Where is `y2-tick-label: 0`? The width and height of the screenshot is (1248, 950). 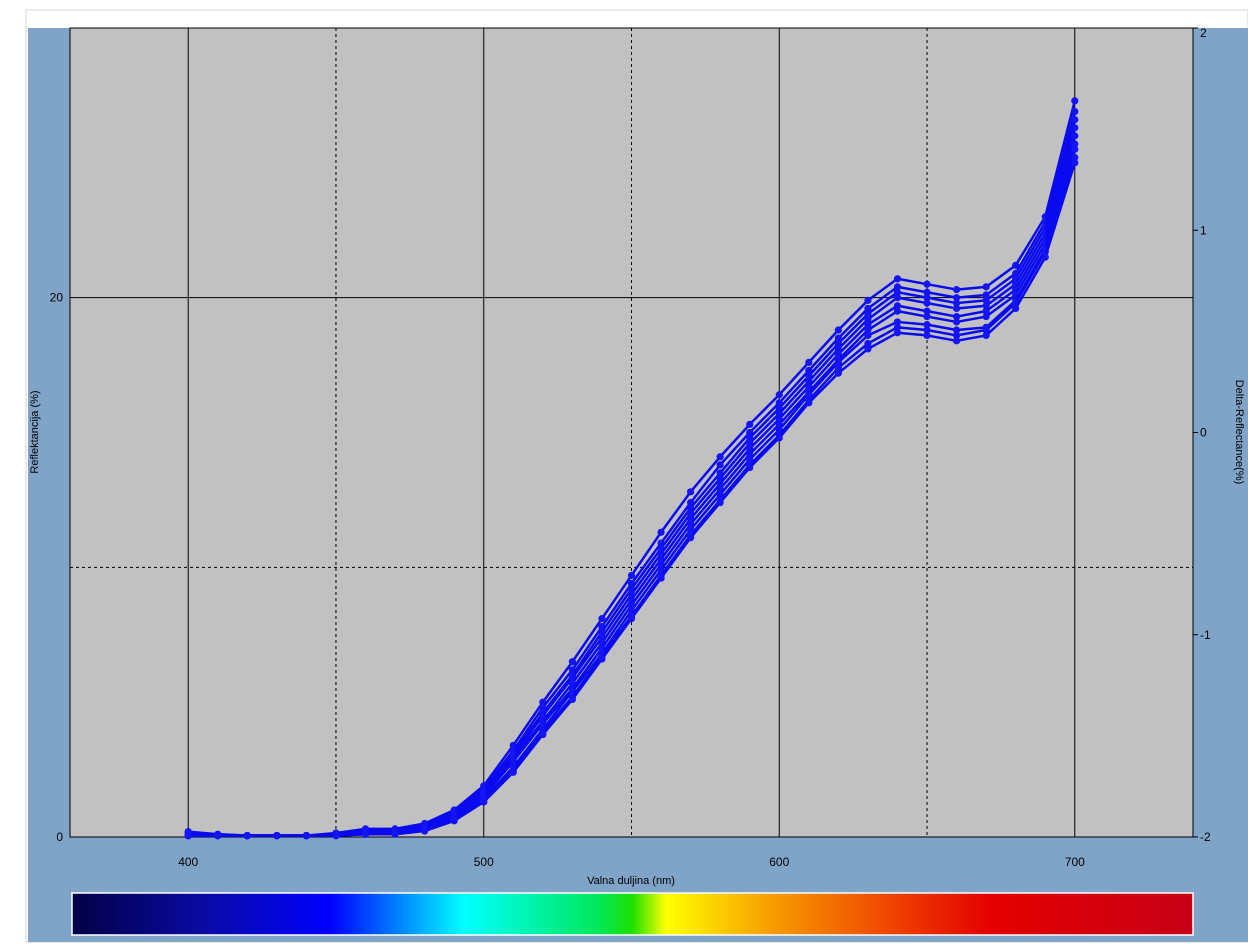
y2-tick-label: 0 is located at coordinates (1203, 433).